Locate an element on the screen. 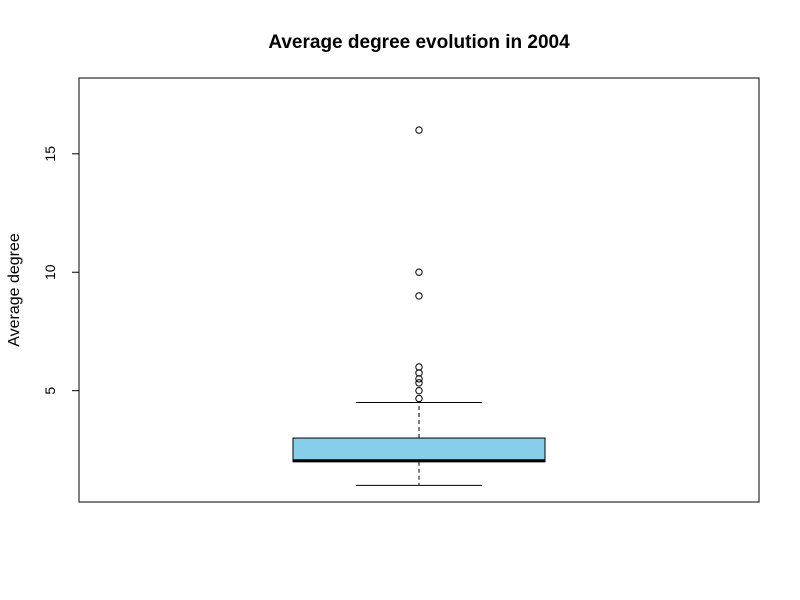 The width and height of the screenshot is (800, 600). y-axis-ticks: 5 10 15 is located at coordinates (60, 270).